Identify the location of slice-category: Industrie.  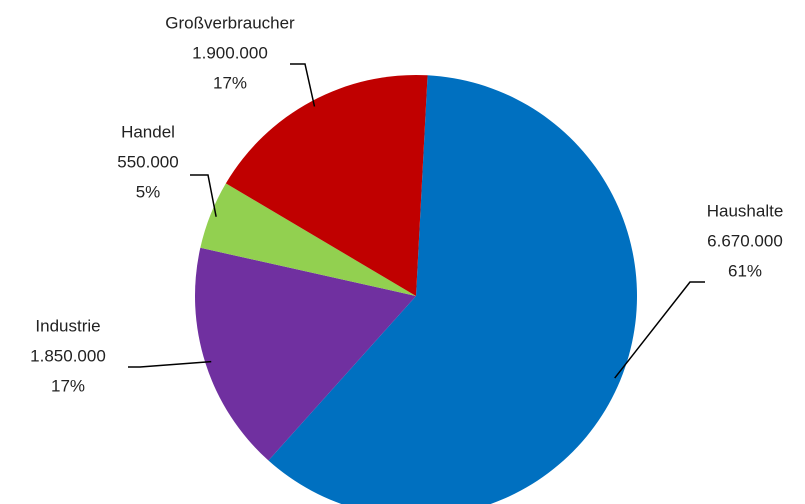
(67, 325).